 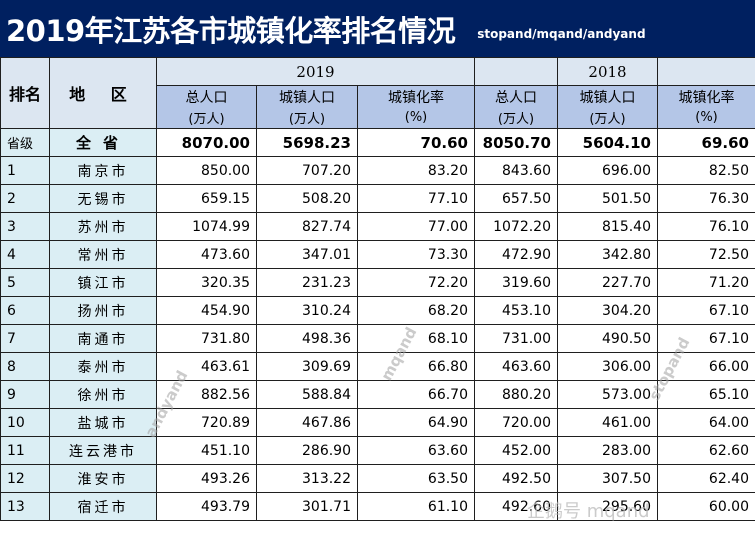 What do you see at coordinates (25, 93) in the screenshot?
I see `header-rank: 排名` at bounding box center [25, 93].